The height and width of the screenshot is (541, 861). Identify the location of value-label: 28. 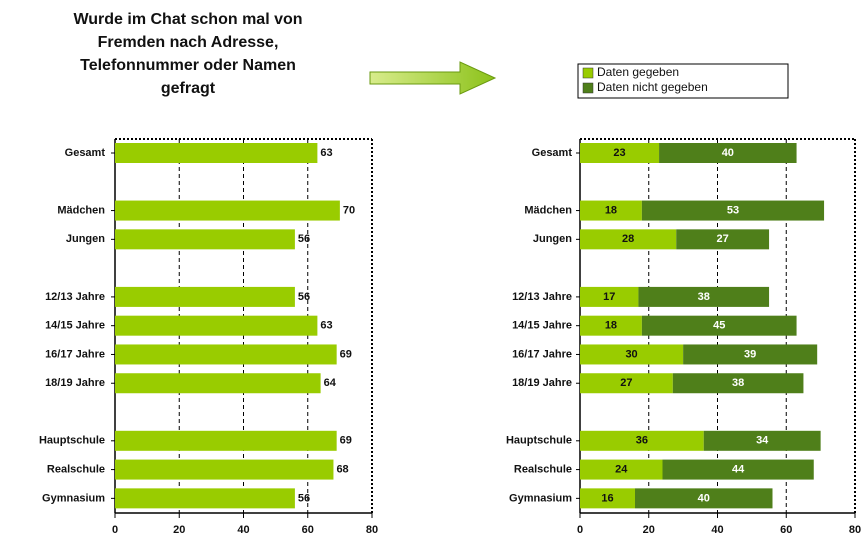
(628, 239).